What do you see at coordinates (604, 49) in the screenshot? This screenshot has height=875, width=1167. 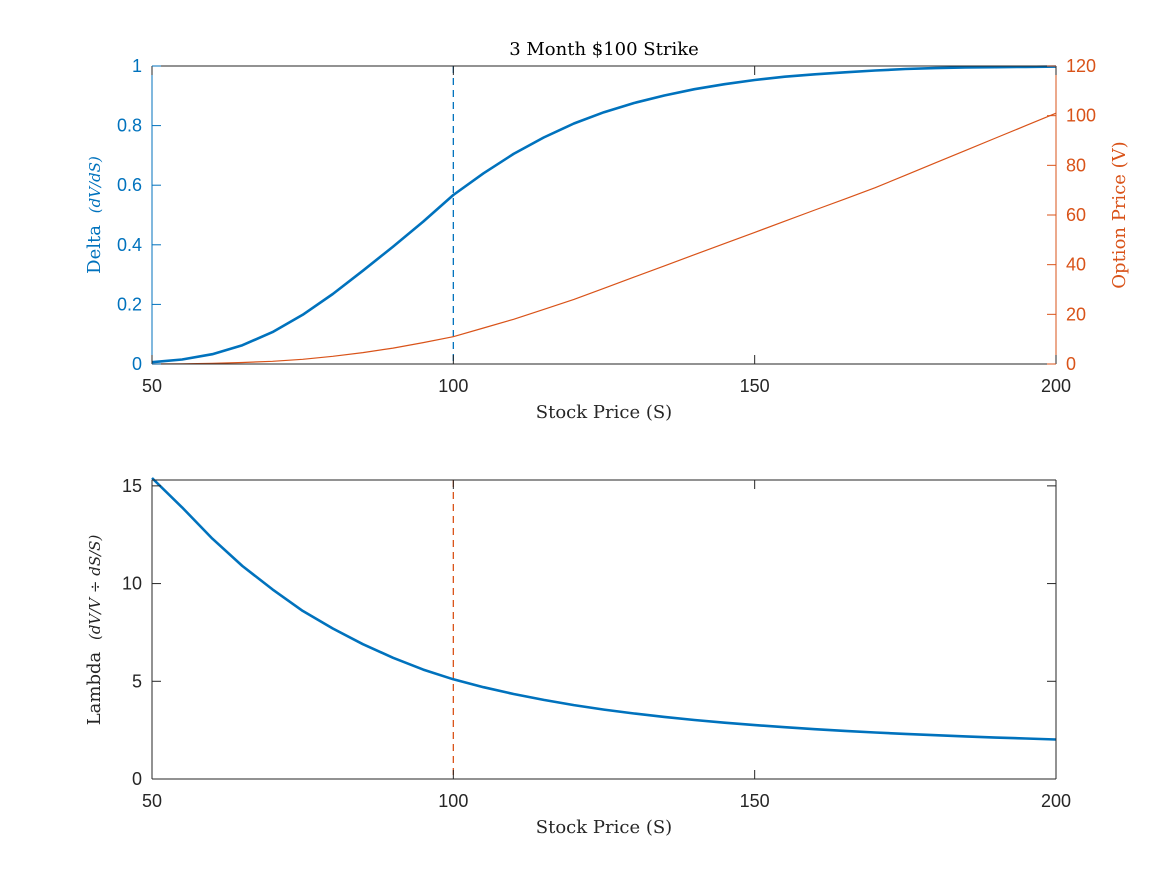 I see `top-chart-title: 3 Month $100 Strike` at bounding box center [604, 49].